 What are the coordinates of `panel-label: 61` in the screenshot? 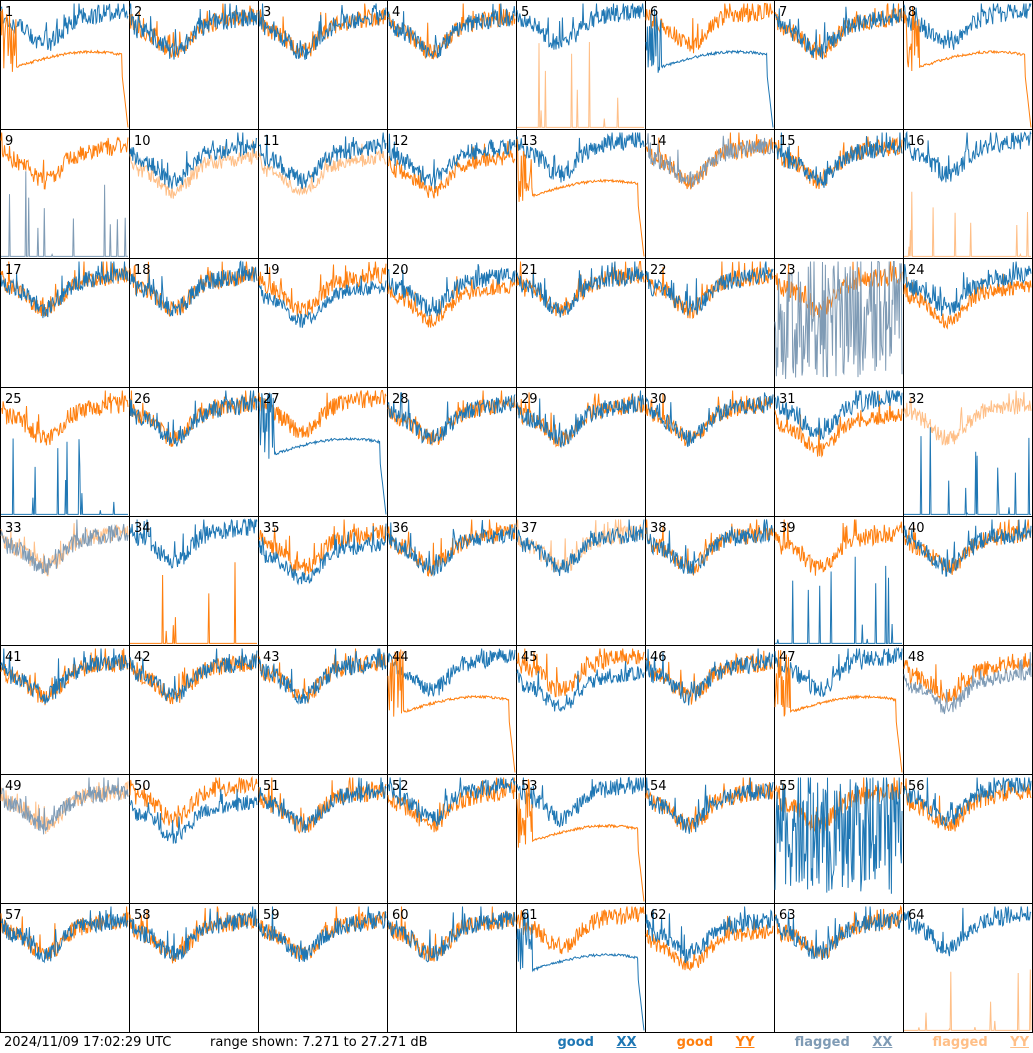 It's located at (529, 915).